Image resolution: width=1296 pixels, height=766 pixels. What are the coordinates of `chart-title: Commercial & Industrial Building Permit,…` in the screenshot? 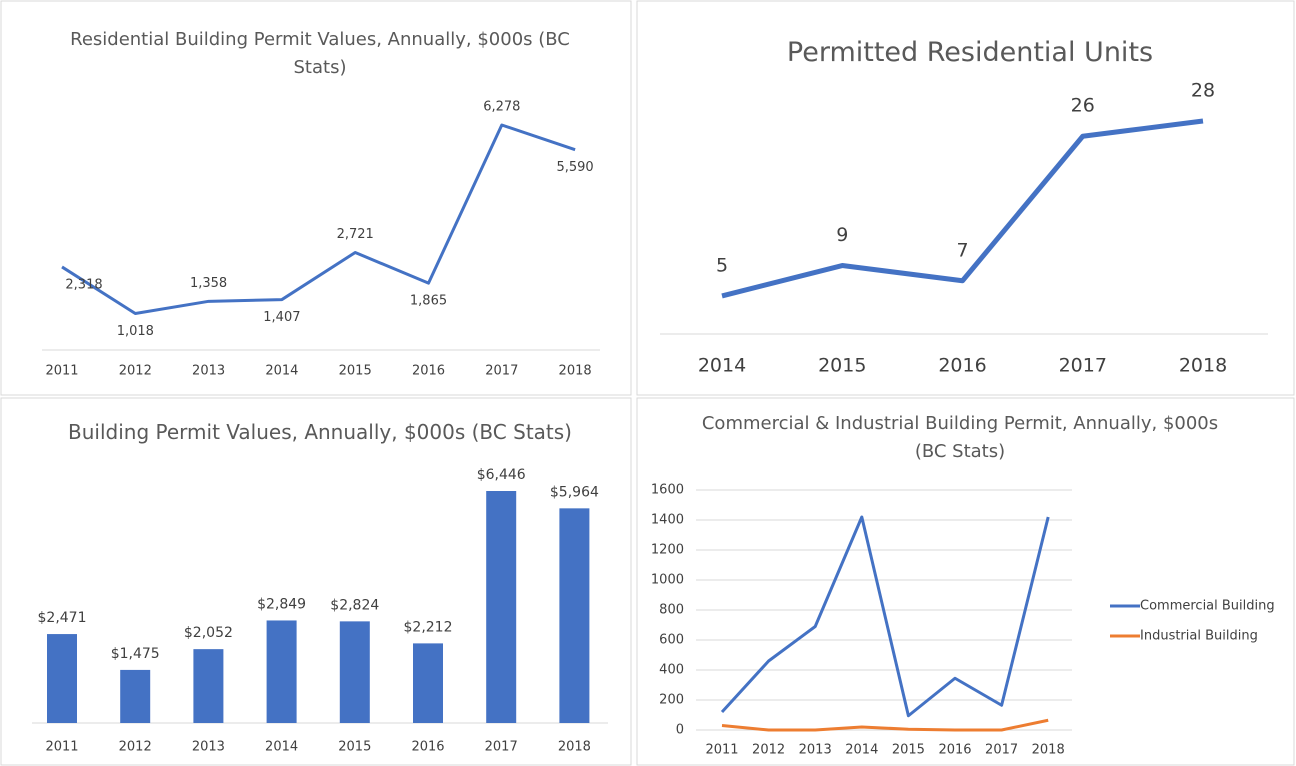 It's located at (960, 437).